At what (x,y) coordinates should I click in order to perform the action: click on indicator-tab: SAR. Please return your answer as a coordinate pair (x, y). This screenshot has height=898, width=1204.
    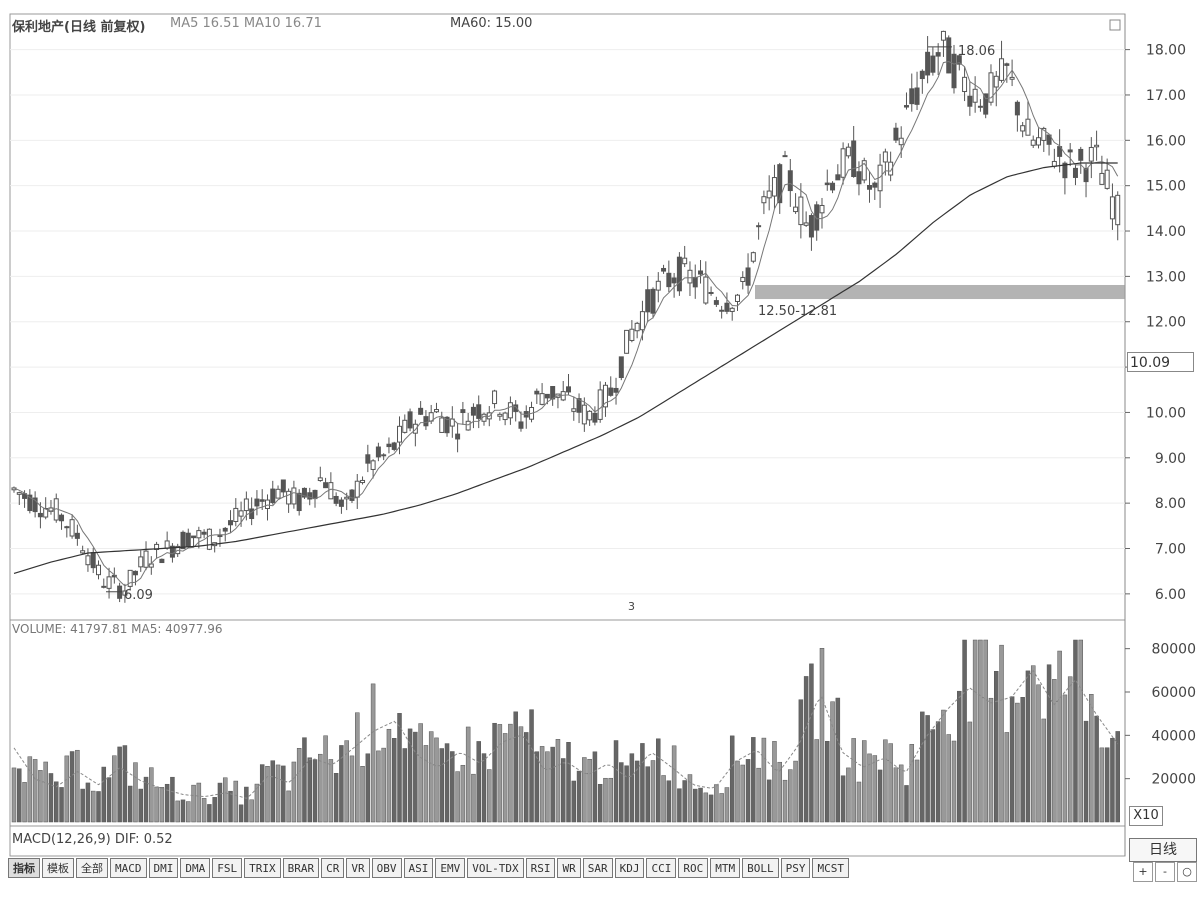
    Looking at the image, I should click on (597, 868).